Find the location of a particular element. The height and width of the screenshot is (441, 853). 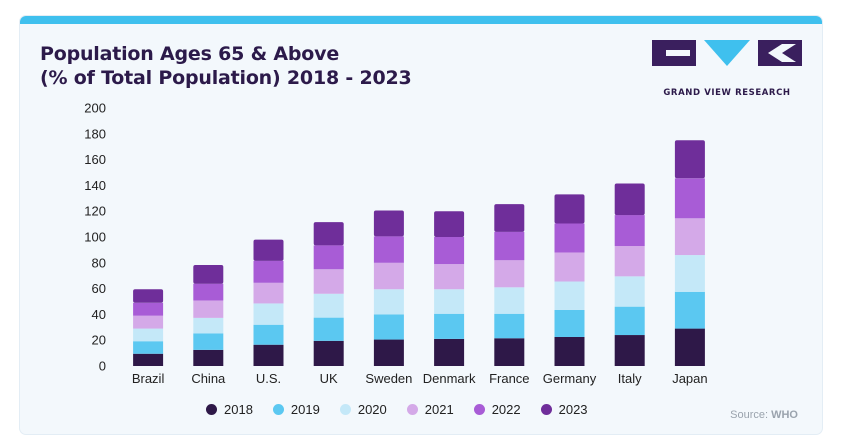

legend-item-2021: 2021 is located at coordinates (430, 409).